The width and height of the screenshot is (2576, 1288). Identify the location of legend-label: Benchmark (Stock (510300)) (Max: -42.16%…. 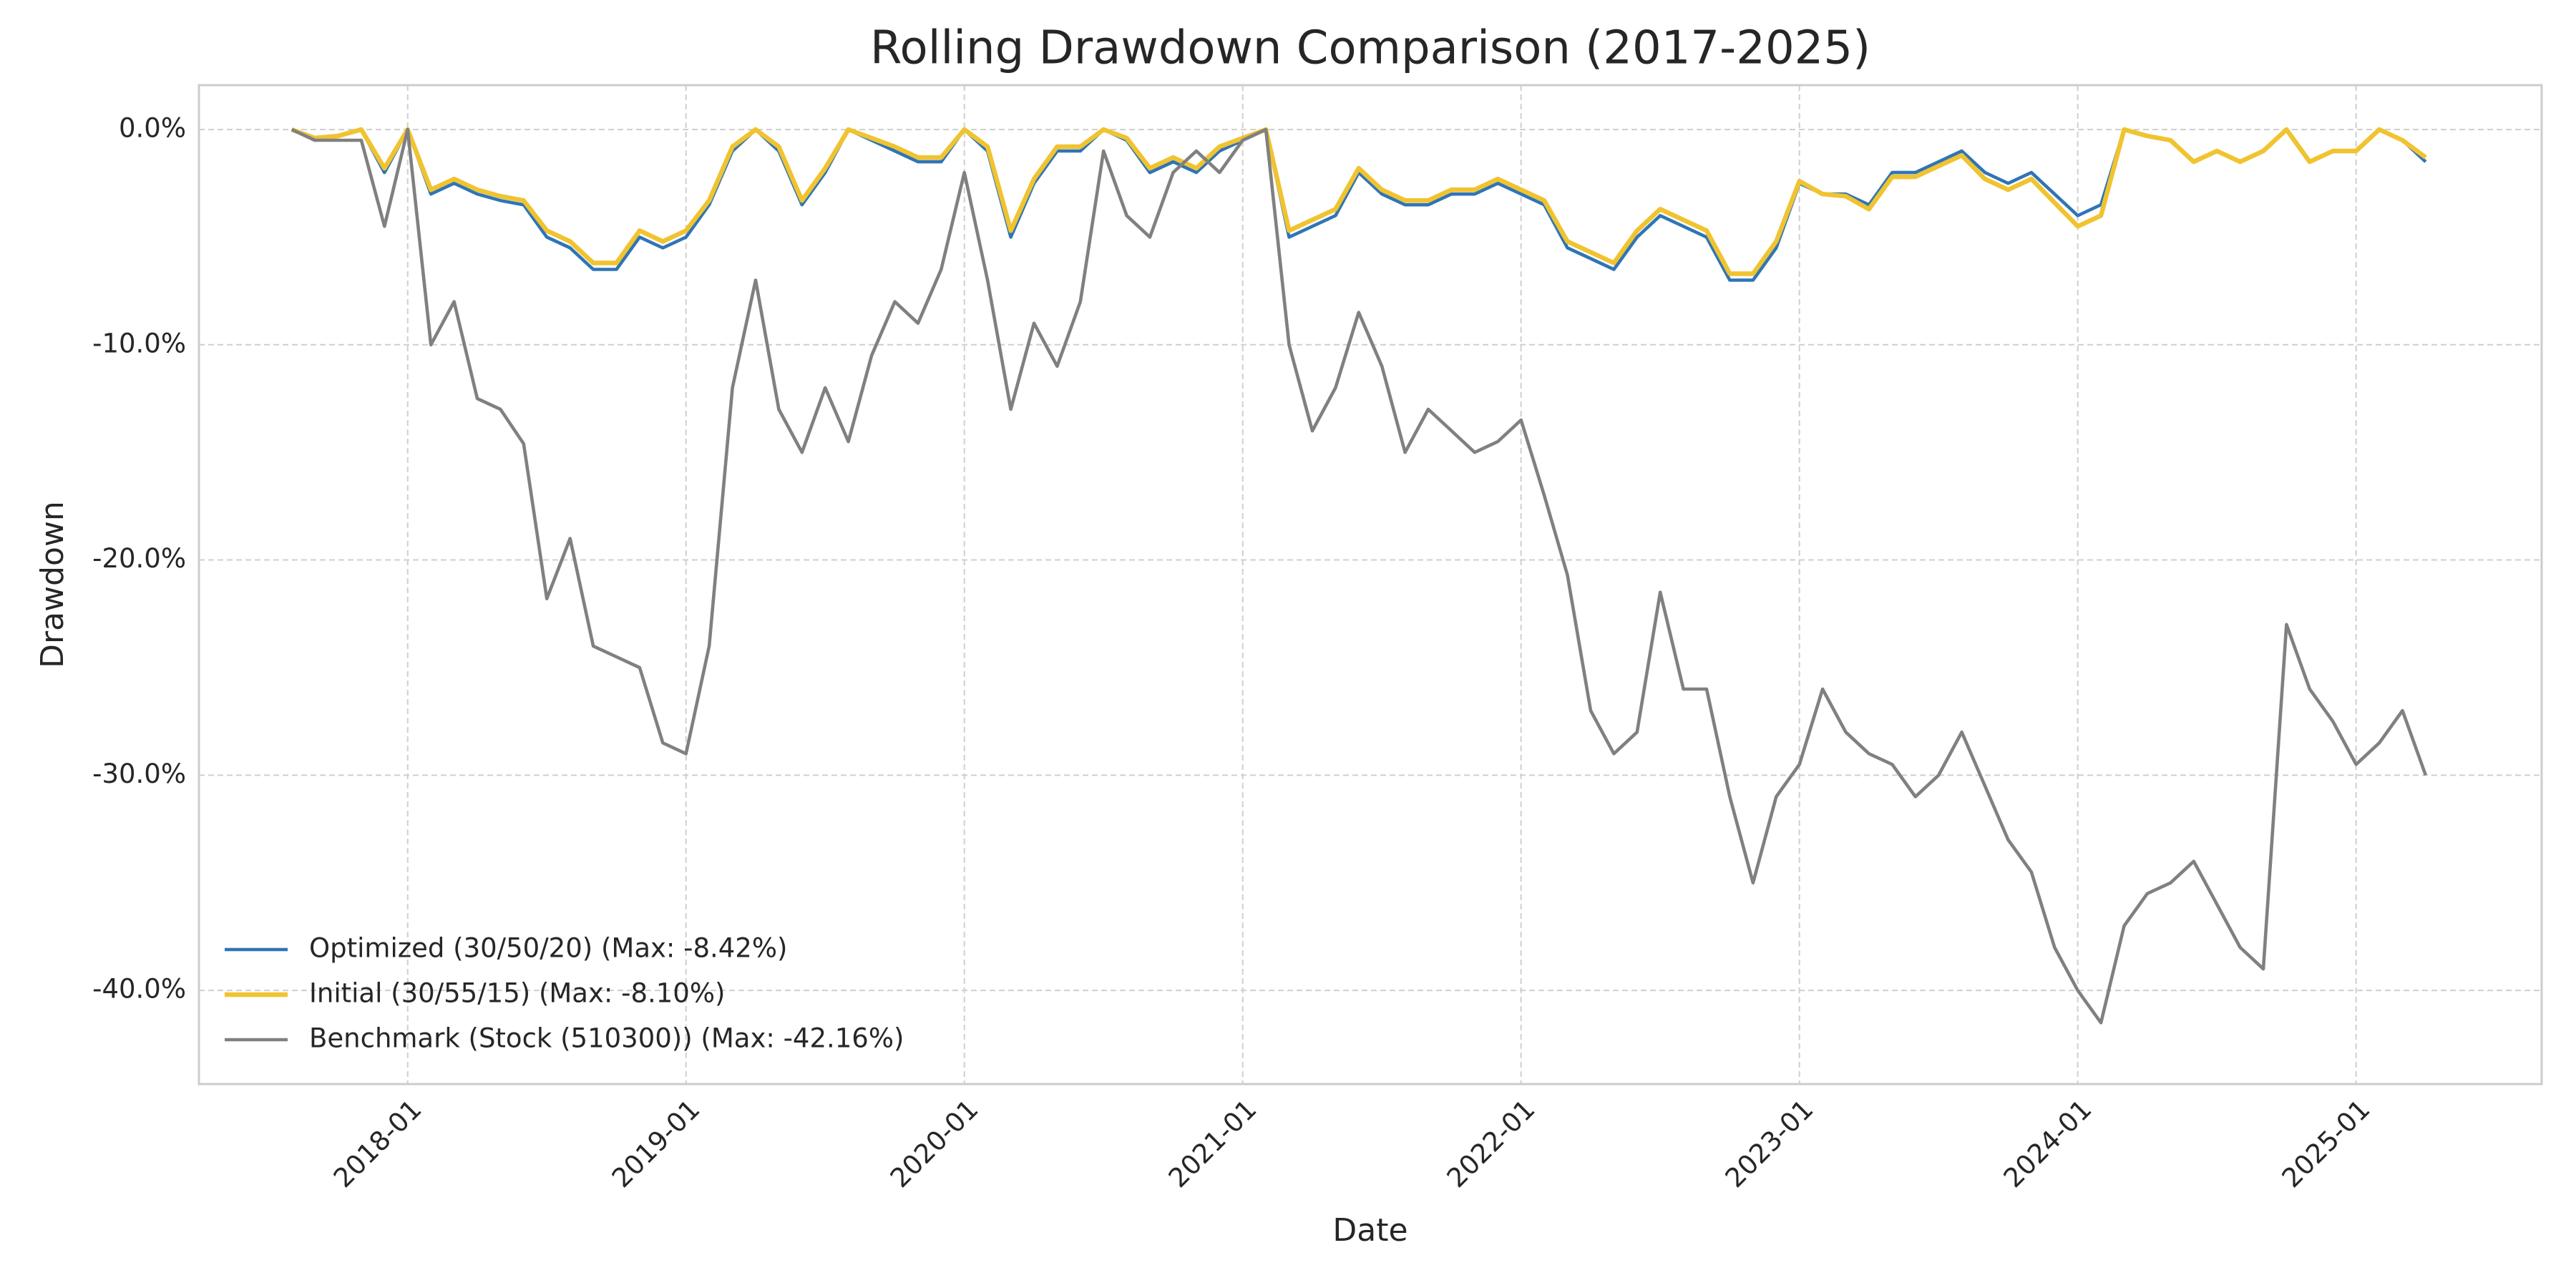
(606, 1038).